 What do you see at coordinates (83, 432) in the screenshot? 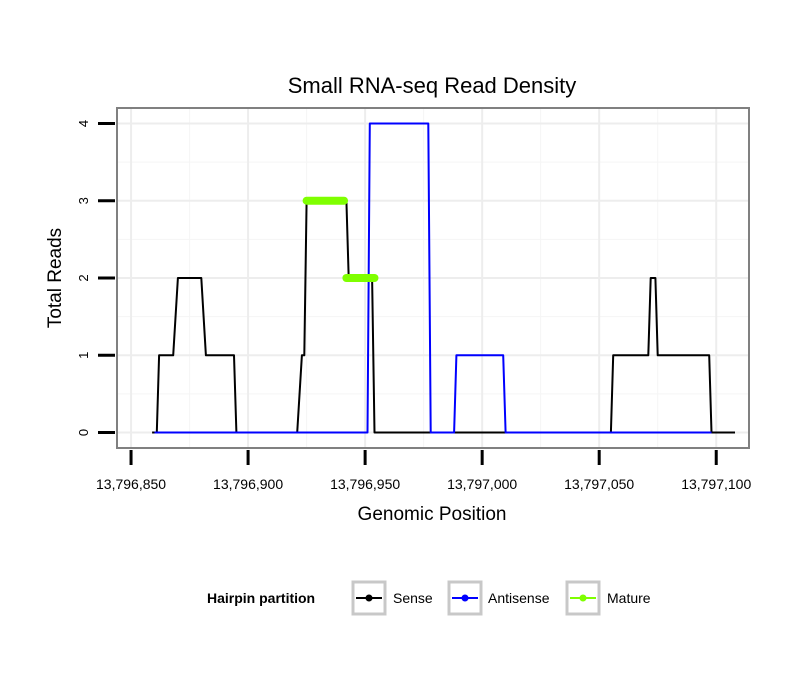
I see `y-tick-label: 0` at bounding box center [83, 432].